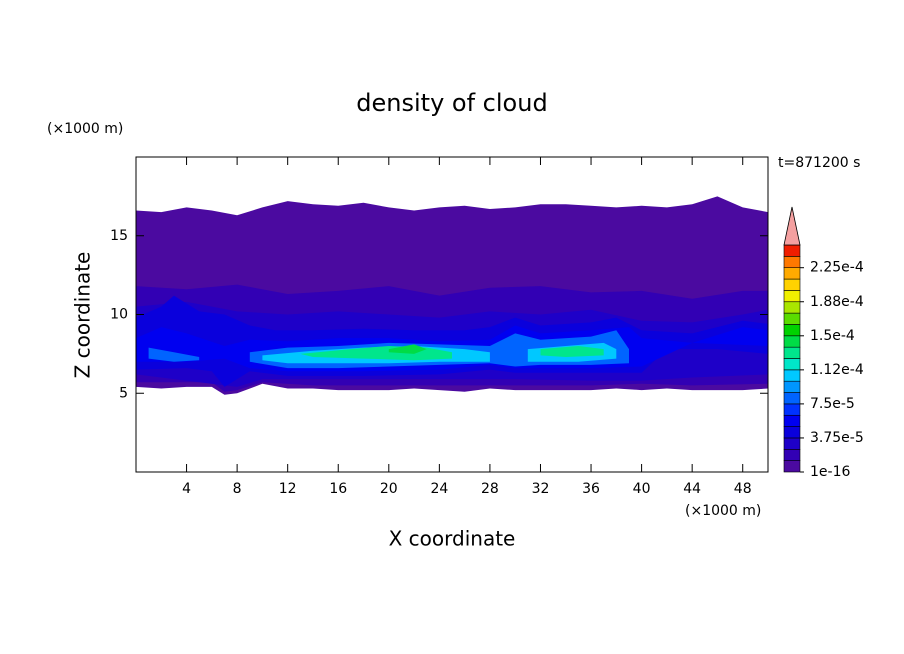  I want to click on x-tick-label: 40, so click(642, 489).